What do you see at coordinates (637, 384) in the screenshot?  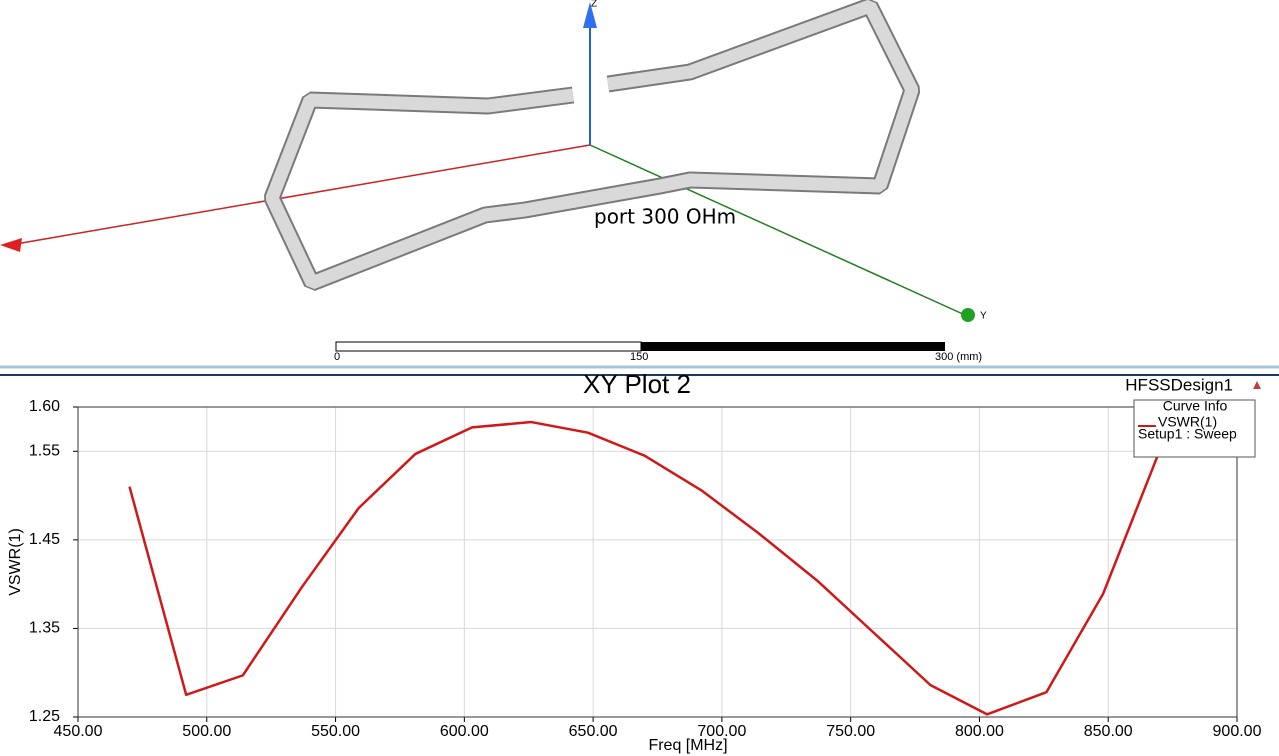 I see `chart-title: XY Plot 2` at bounding box center [637, 384].